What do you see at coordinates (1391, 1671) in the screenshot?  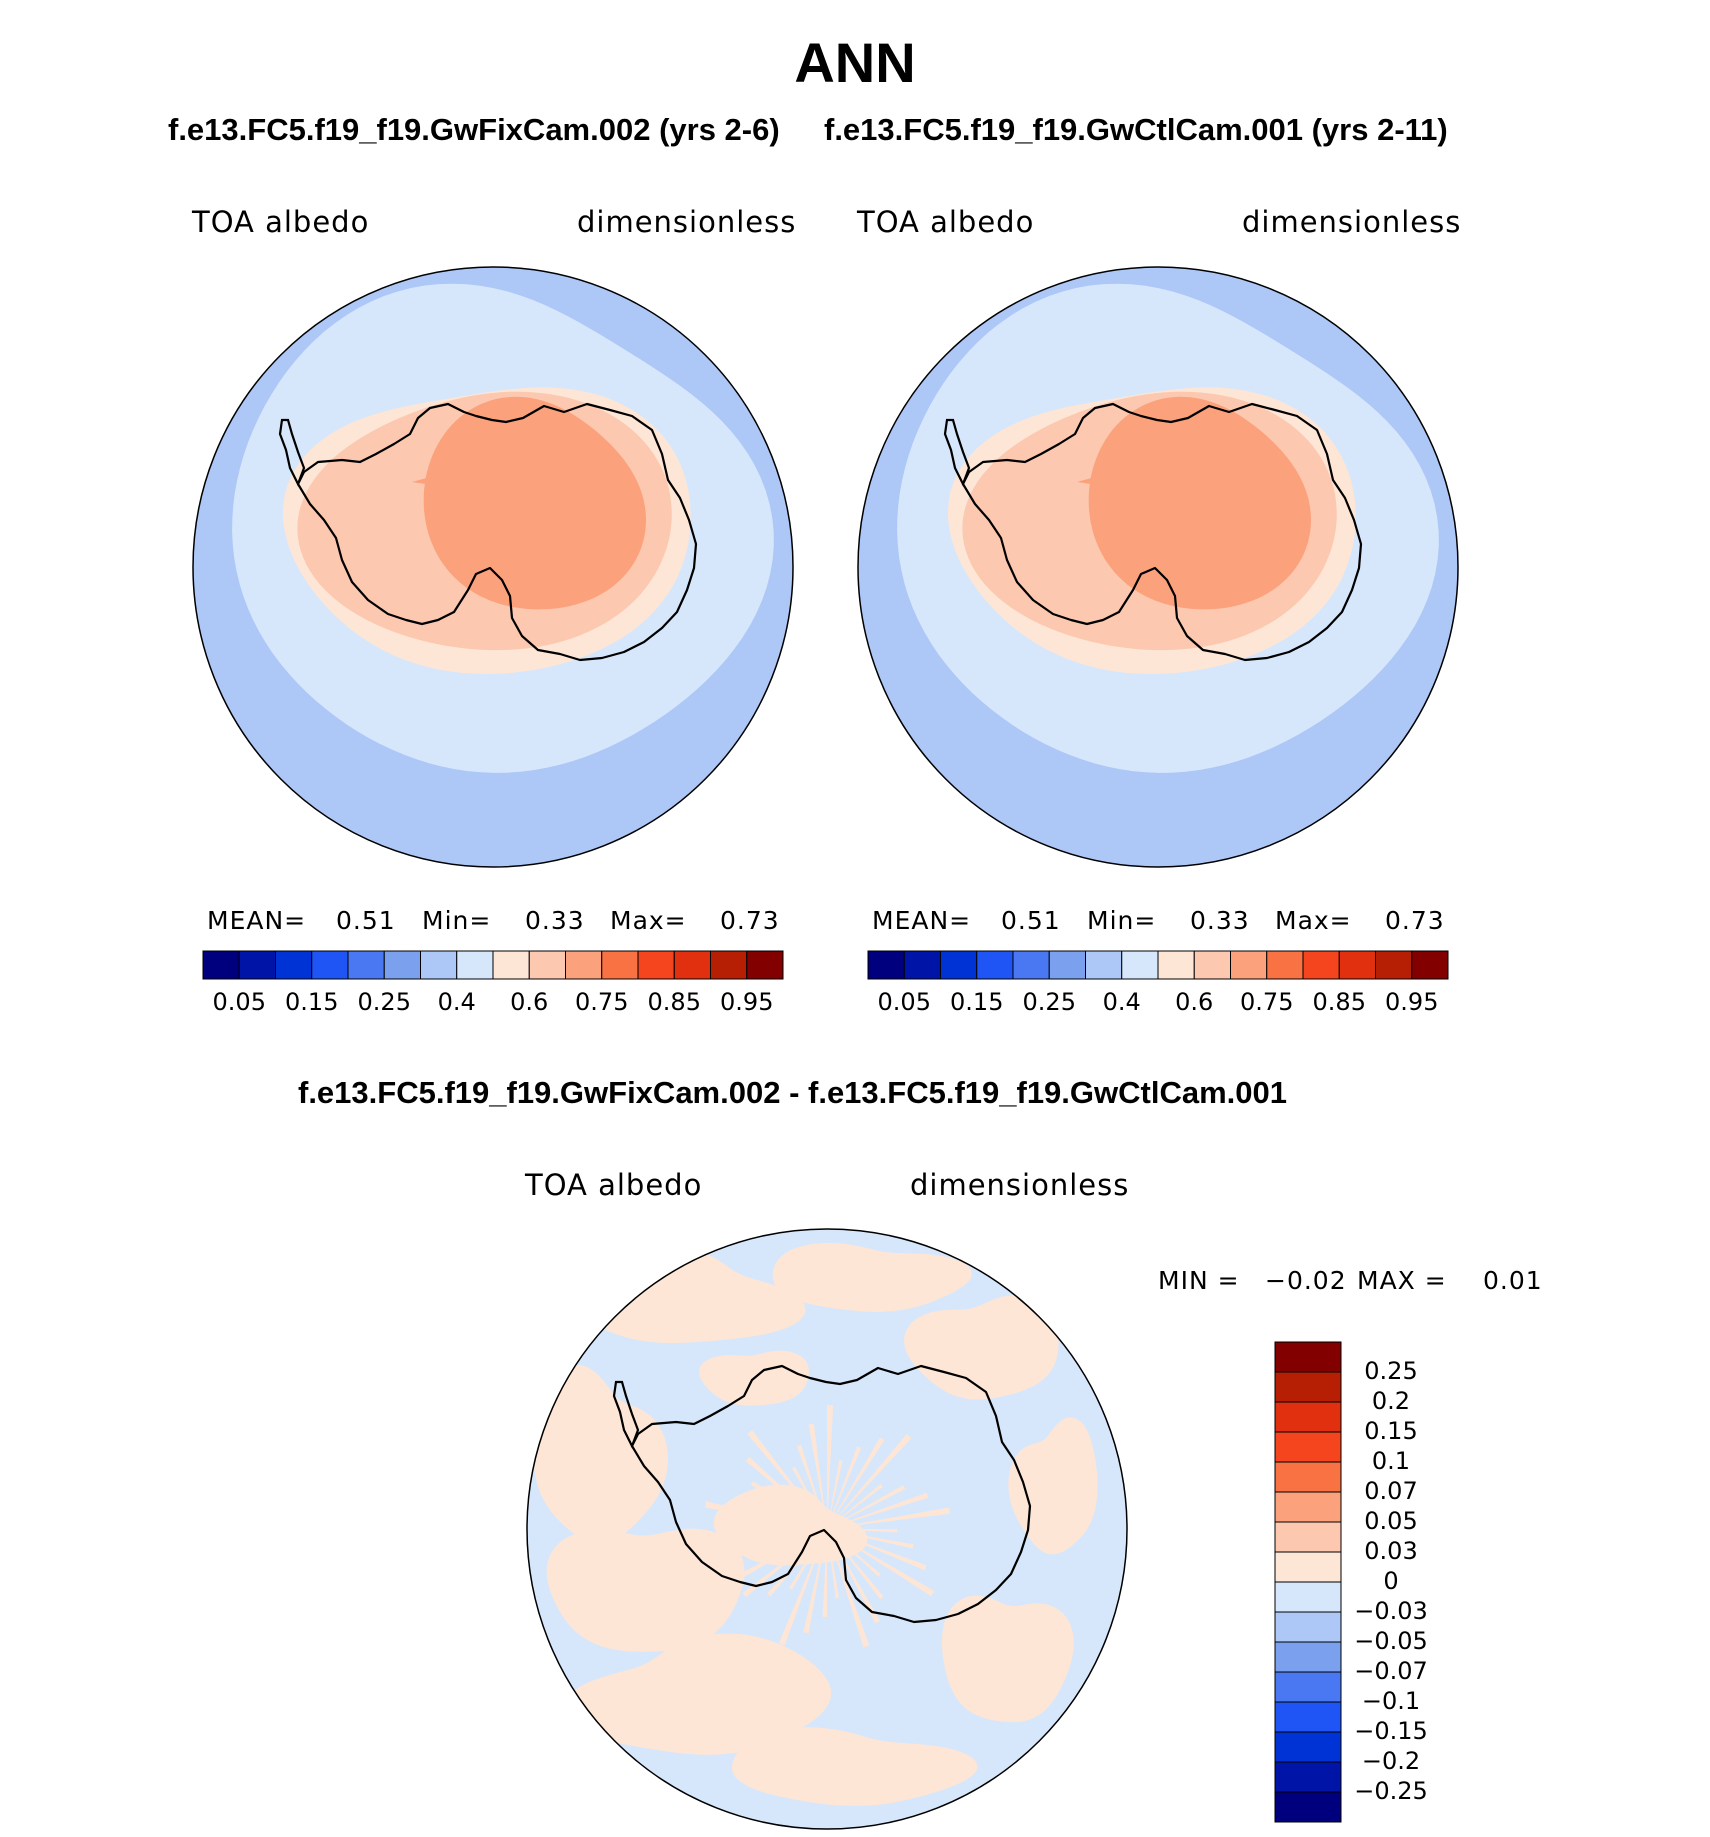 I see `difference-colorbar-tick-label: −0.07` at bounding box center [1391, 1671].